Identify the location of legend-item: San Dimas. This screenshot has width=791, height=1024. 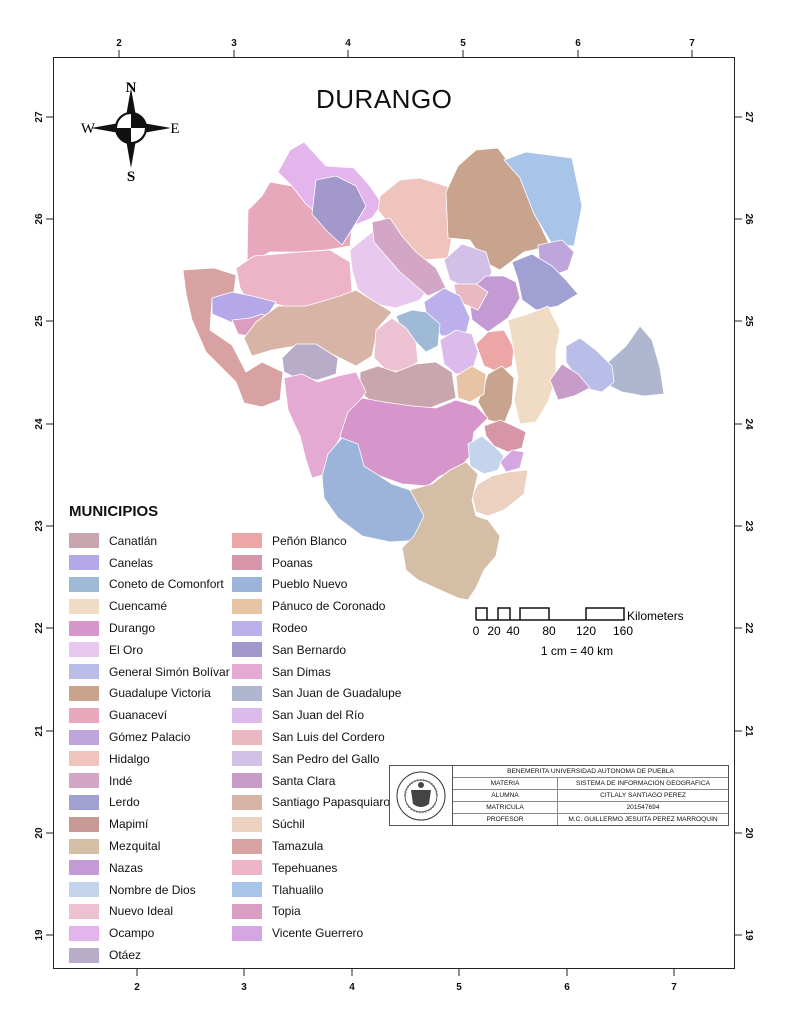
(316, 672).